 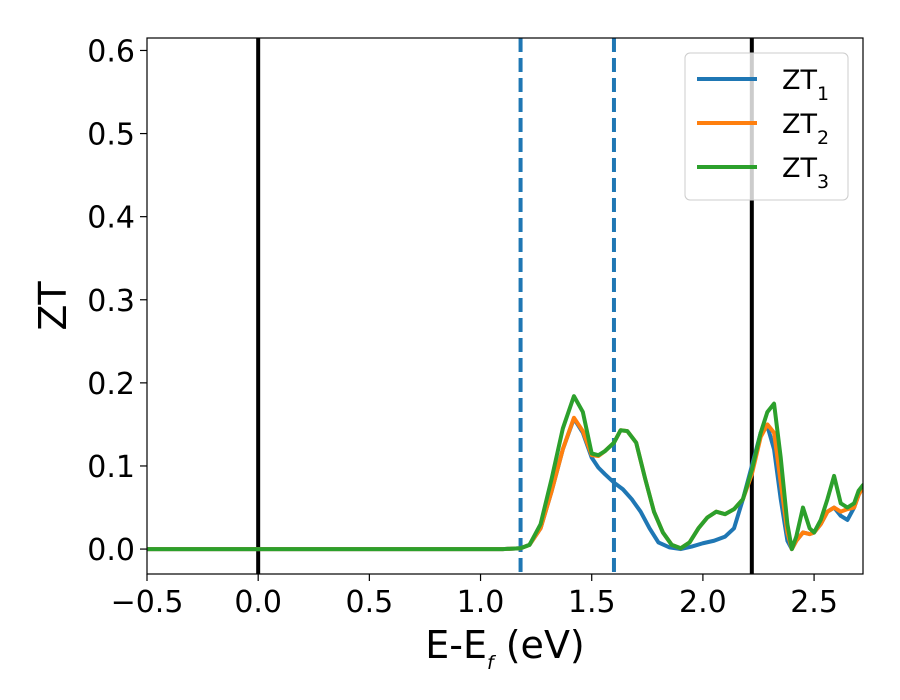 What do you see at coordinates (111, 301) in the screenshot?
I see `y-tick-label-3: 0.3` at bounding box center [111, 301].